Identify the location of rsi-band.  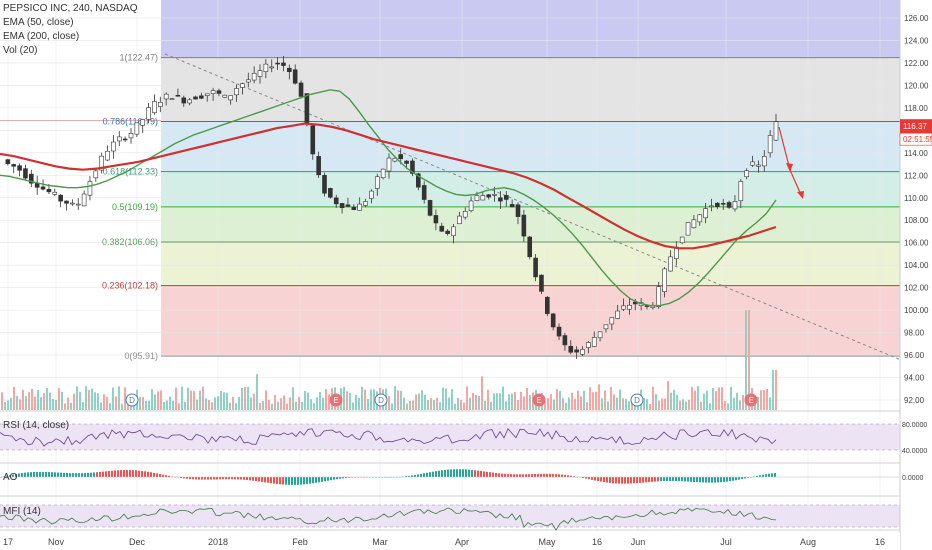
(450, 437).